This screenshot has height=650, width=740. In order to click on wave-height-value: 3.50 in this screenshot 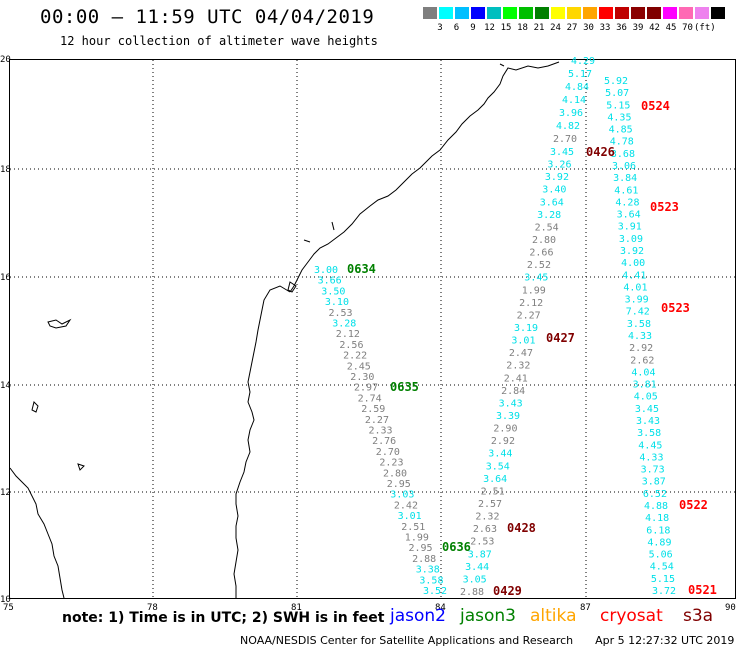, I will do `click(333, 291)`.